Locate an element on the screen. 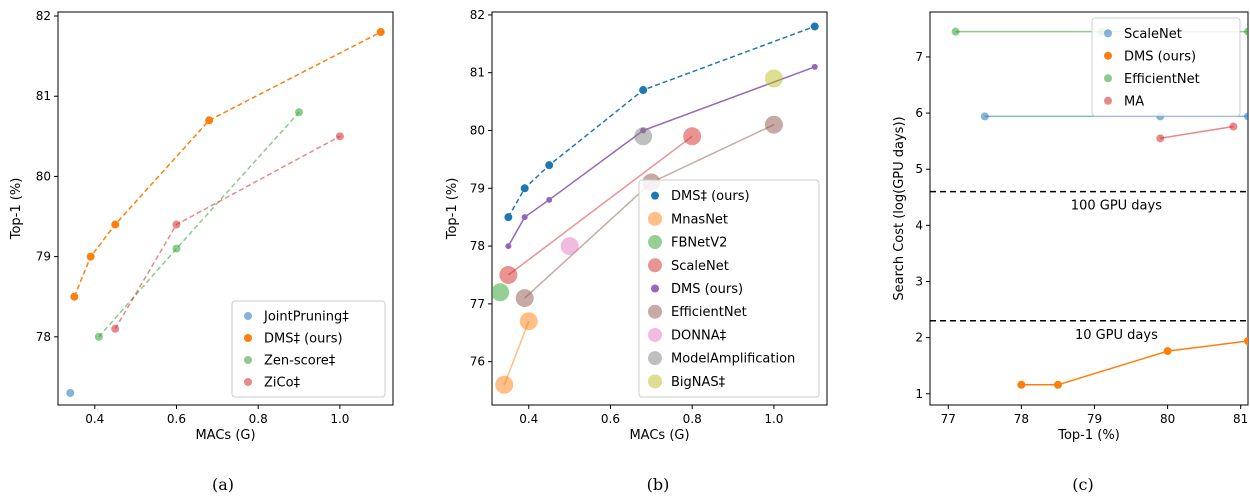  legend-label: JointPruning‡ is located at coordinates (306, 317).